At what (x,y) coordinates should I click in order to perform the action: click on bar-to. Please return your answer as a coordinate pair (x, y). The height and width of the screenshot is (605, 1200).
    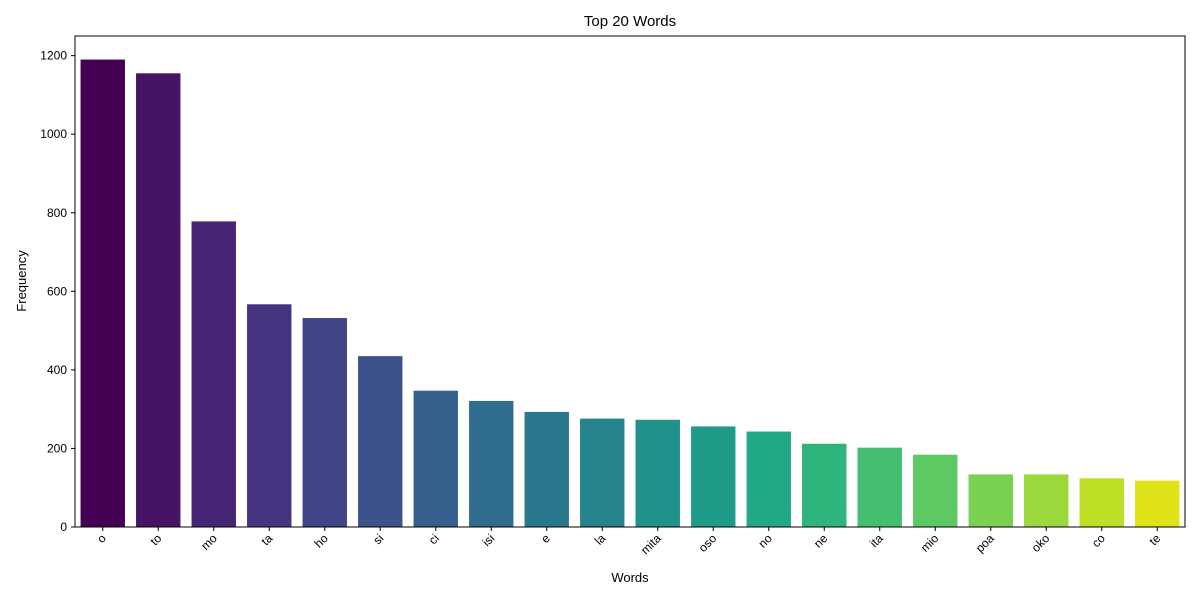
    Looking at the image, I should click on (158, 300).